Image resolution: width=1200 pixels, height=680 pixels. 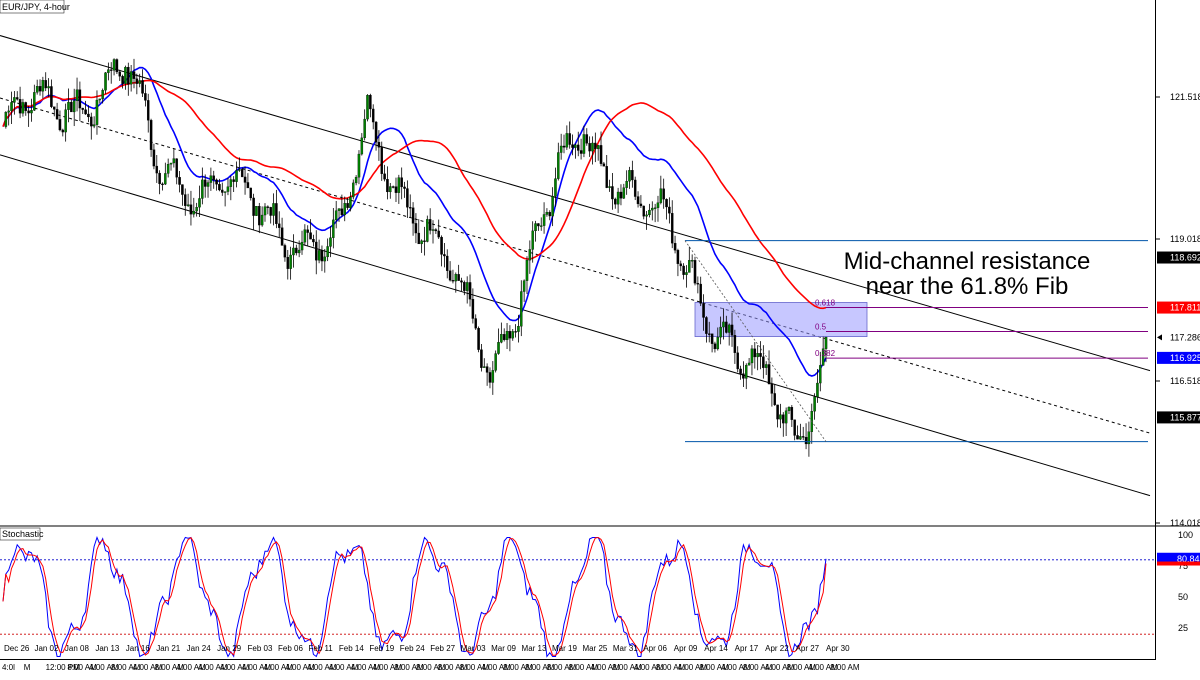 I want to click on symbol-label-box, so click(x=32, y=7).